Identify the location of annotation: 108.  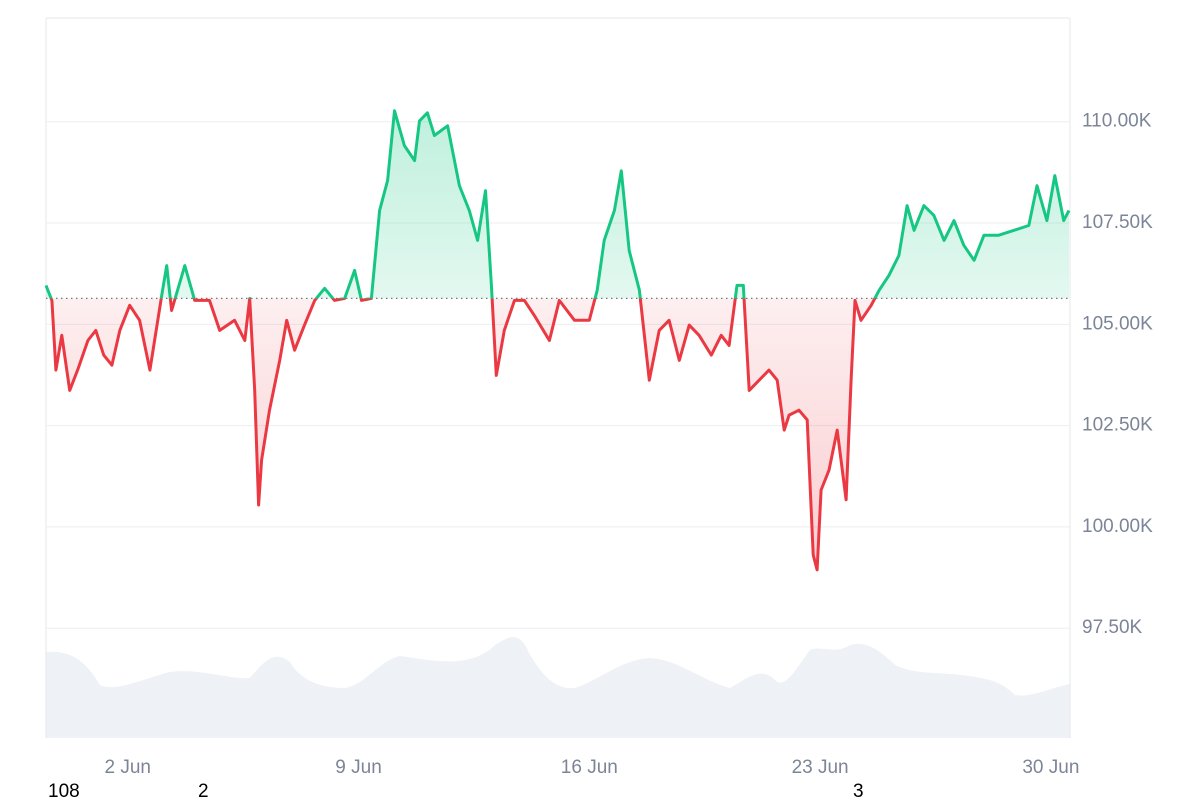
(64, 790).